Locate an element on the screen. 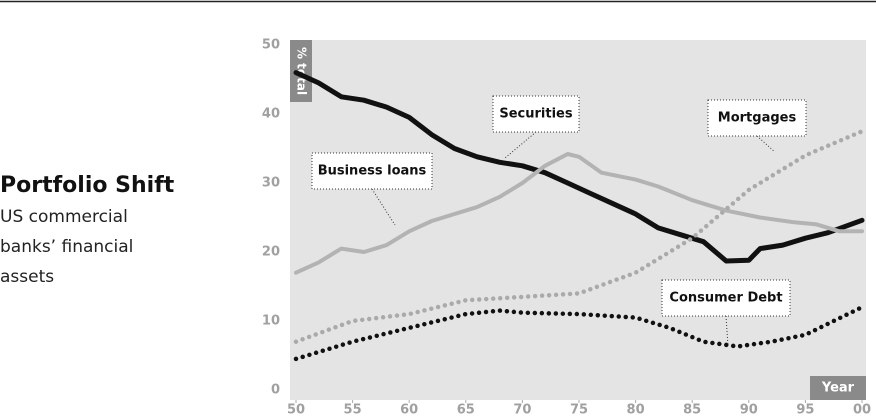 The width and height of the screenshot is (876, 420). x-tick-label: 60 is located at coordinates (409, 410).